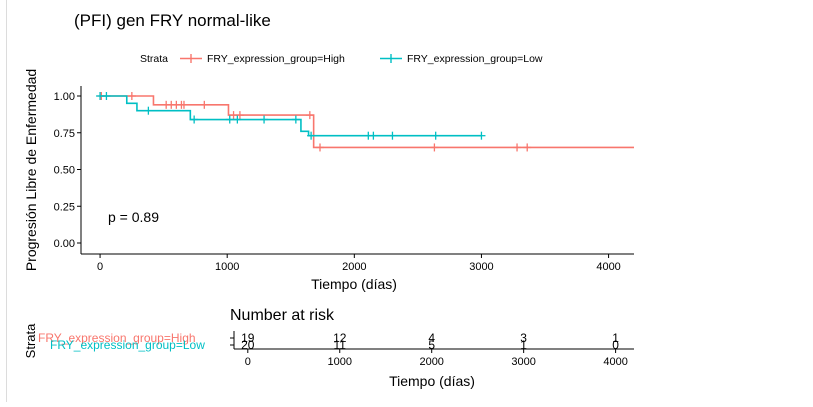 The height and width of the screenshot is (407, 813). I want to click on p-value-annotation: p = 0.89, so click(133, 217).